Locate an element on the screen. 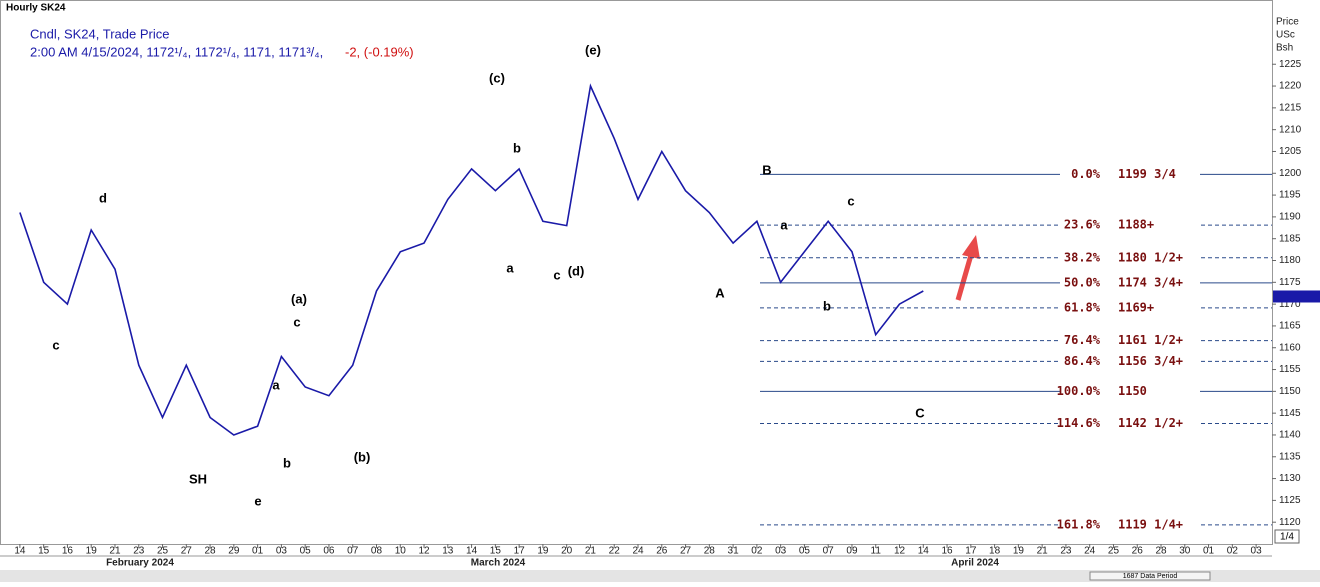 The height and width of the screenshot is (587, 1320). page-label: 1/4 is located at coordinates (1287, 537).